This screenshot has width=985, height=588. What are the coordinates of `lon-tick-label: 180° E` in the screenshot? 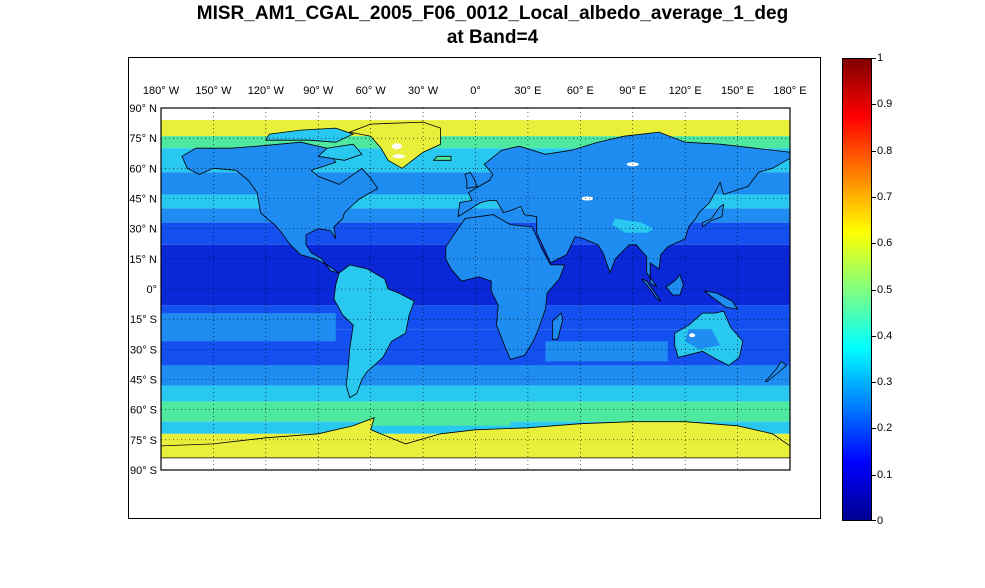 It's located at (789, 91).